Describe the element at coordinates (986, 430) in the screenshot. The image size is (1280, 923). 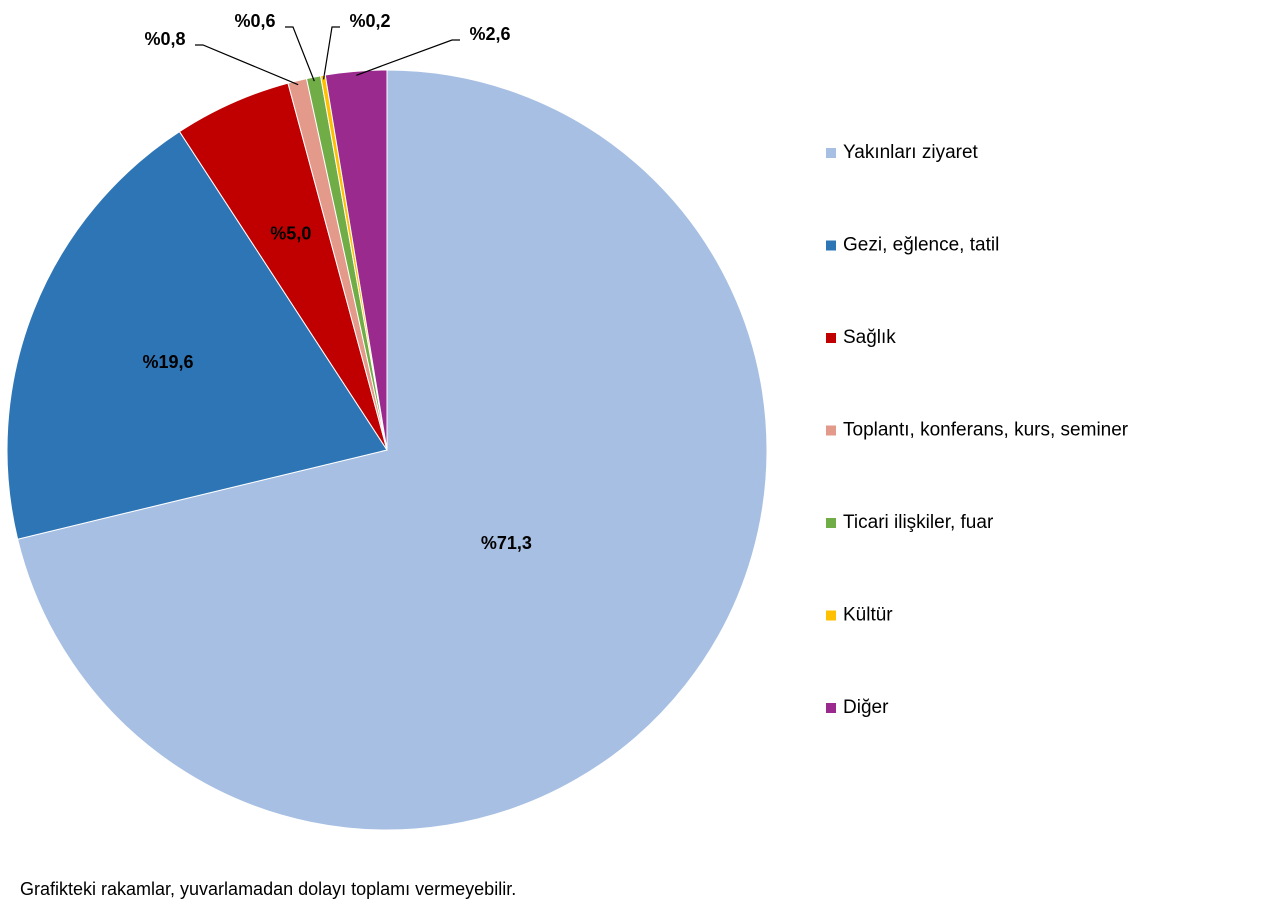
I see `legend-label: Toplantı, konferans, kurs, seminer` at that location.